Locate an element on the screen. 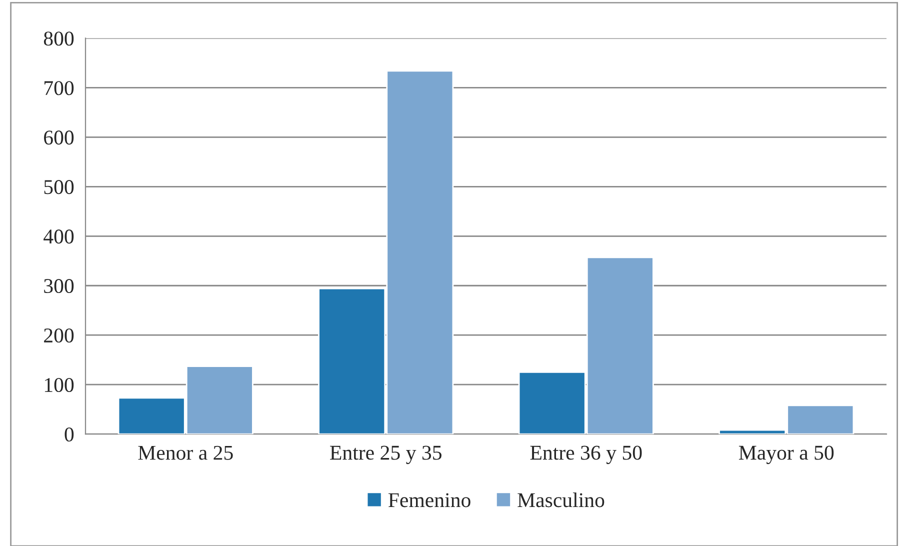  y-tick-label: 200 is located at coordinates (59, 335).